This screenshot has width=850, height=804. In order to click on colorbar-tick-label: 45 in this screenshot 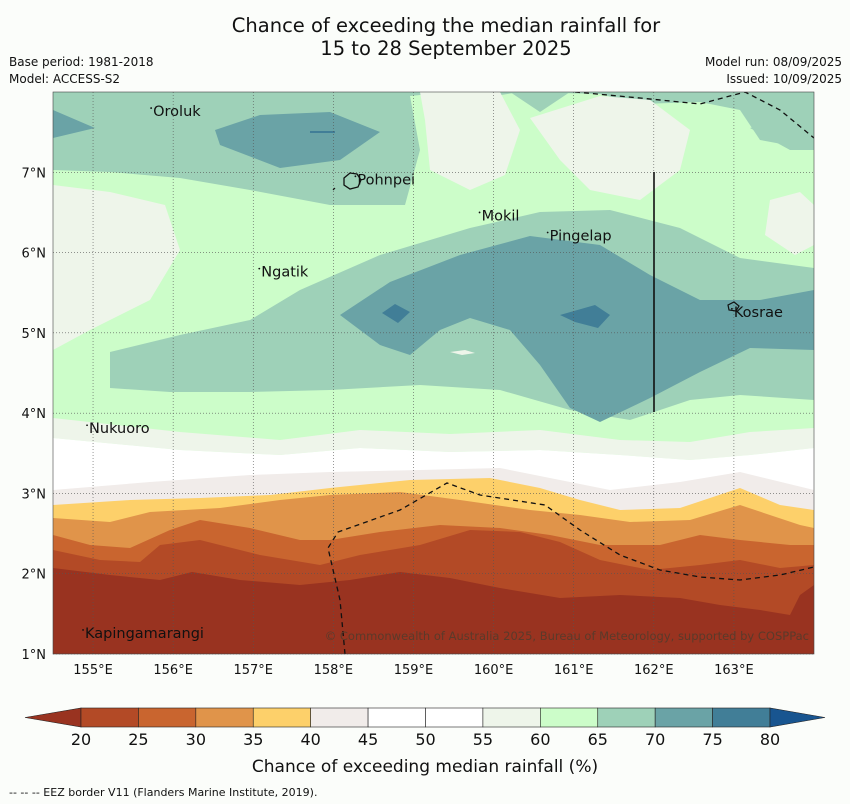, I will do `click(368, 739)`.